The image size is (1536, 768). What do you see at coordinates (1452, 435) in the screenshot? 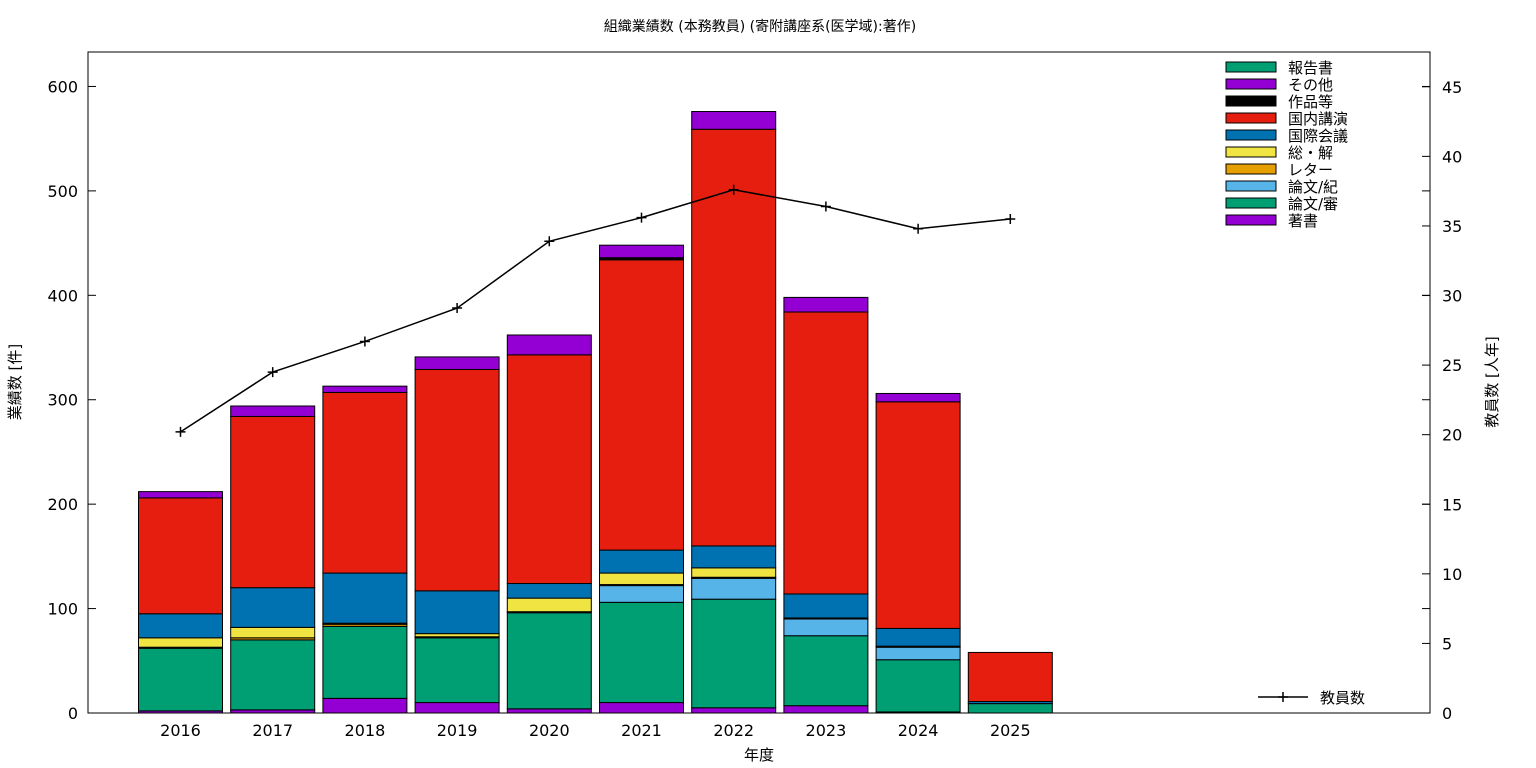
I see `y2-tick-label: 20` at bounding box center [1452, 435].